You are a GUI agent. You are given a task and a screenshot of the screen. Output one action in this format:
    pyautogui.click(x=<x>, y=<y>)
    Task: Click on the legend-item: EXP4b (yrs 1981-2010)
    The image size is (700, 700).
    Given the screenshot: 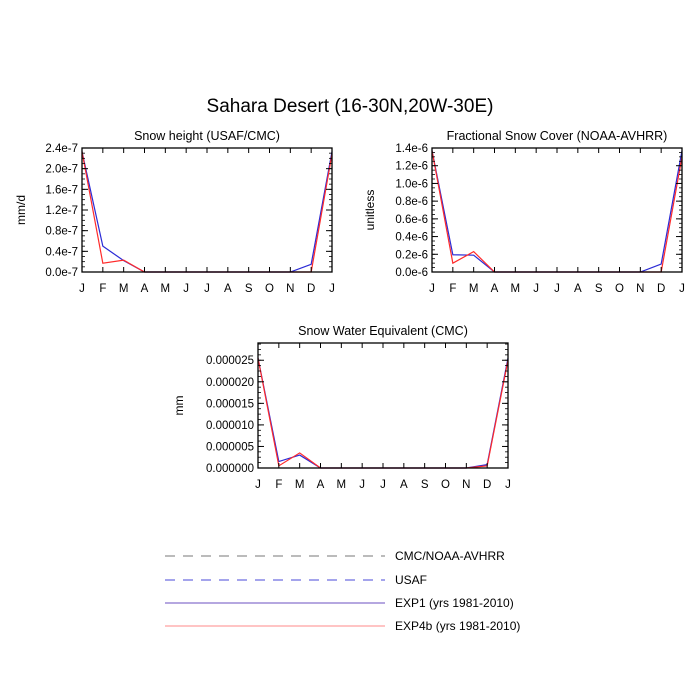 What is the action you would take?
    pyautogui.click(x=342, y=626)
    